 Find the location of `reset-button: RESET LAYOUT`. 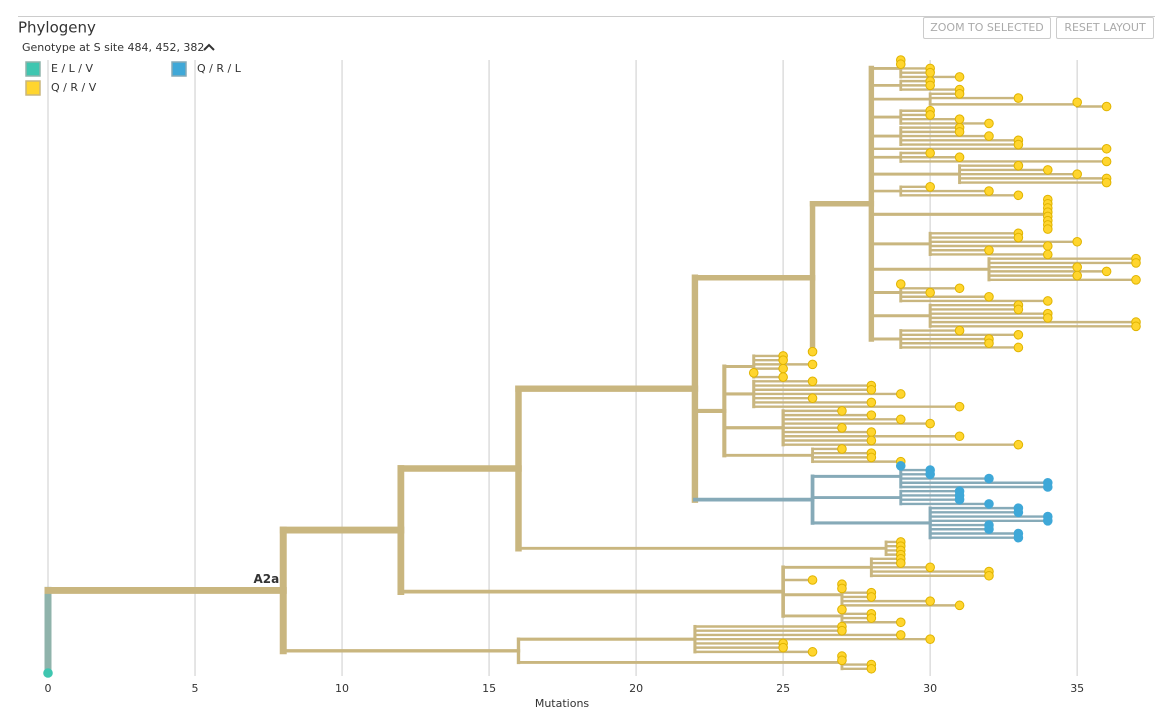

reset-button: RESET LAYOUT is located at coordinates (1105, 28).